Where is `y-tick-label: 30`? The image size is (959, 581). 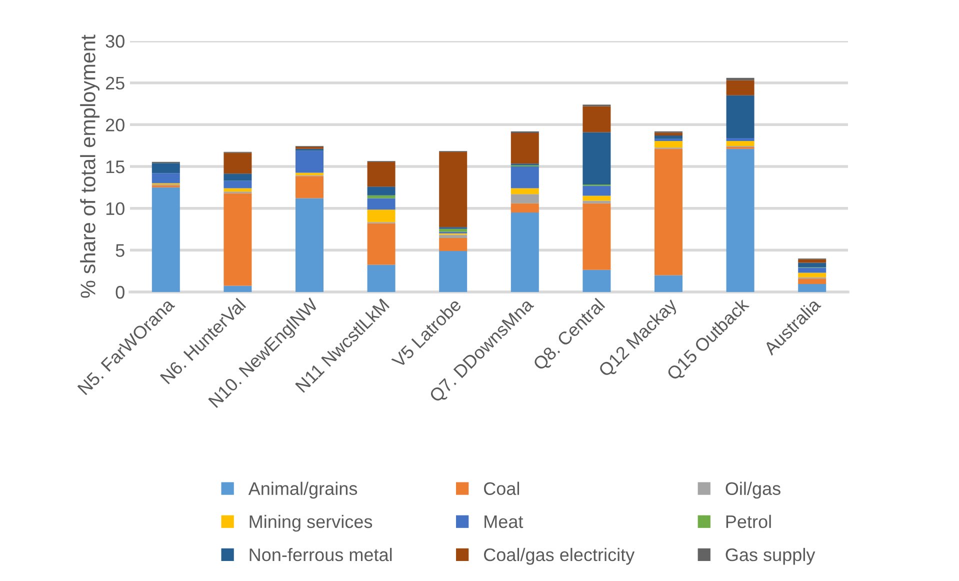
y-tick-label: 30 is located at coordinates (115, 41).